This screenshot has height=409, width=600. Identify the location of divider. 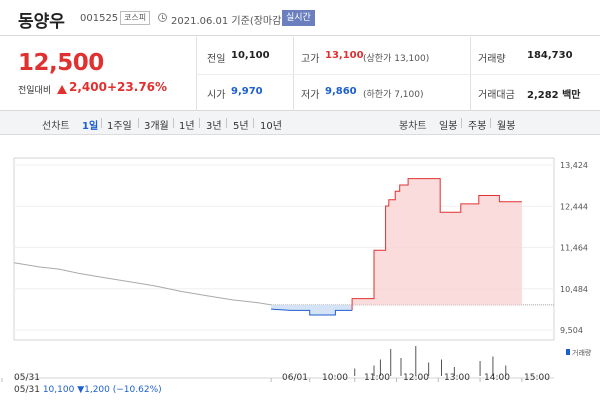
(398, 74).